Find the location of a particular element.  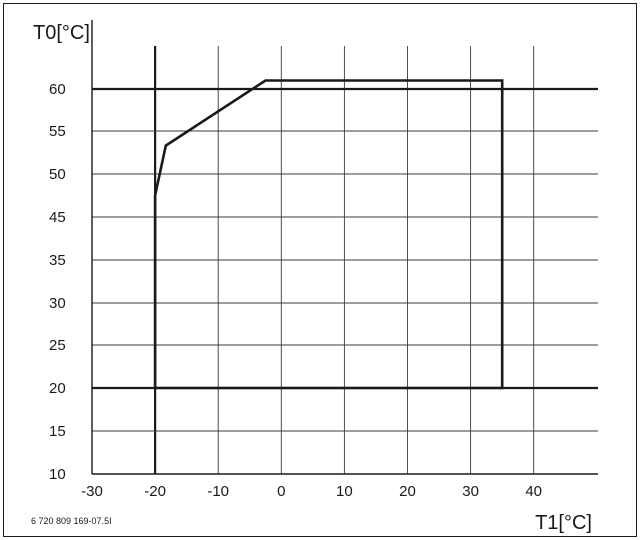

x-tick-label: 10 is located at coordinates (344, 491).